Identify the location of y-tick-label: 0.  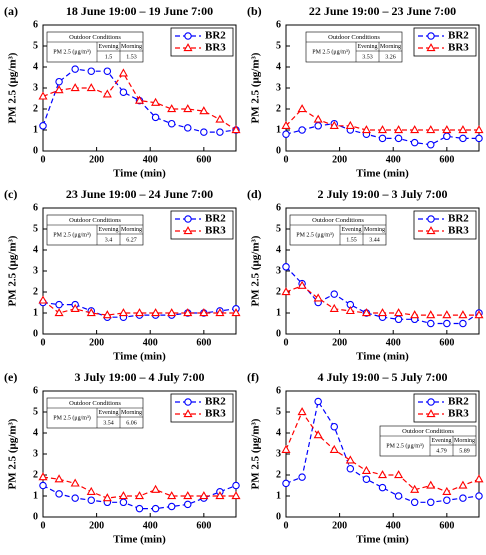
(278, 333).